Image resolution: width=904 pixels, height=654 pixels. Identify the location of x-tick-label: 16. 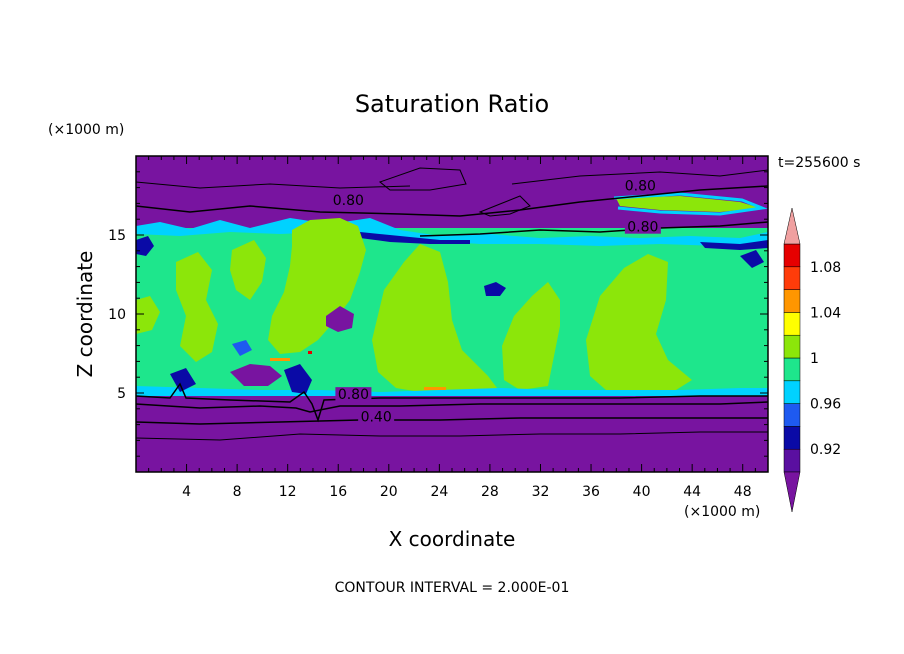
(338, 492).